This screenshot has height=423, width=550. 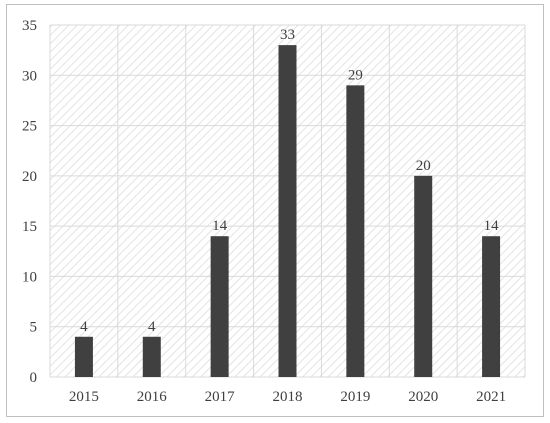 I want to click on data-label-2016: 4, so click(x=152, y=327).